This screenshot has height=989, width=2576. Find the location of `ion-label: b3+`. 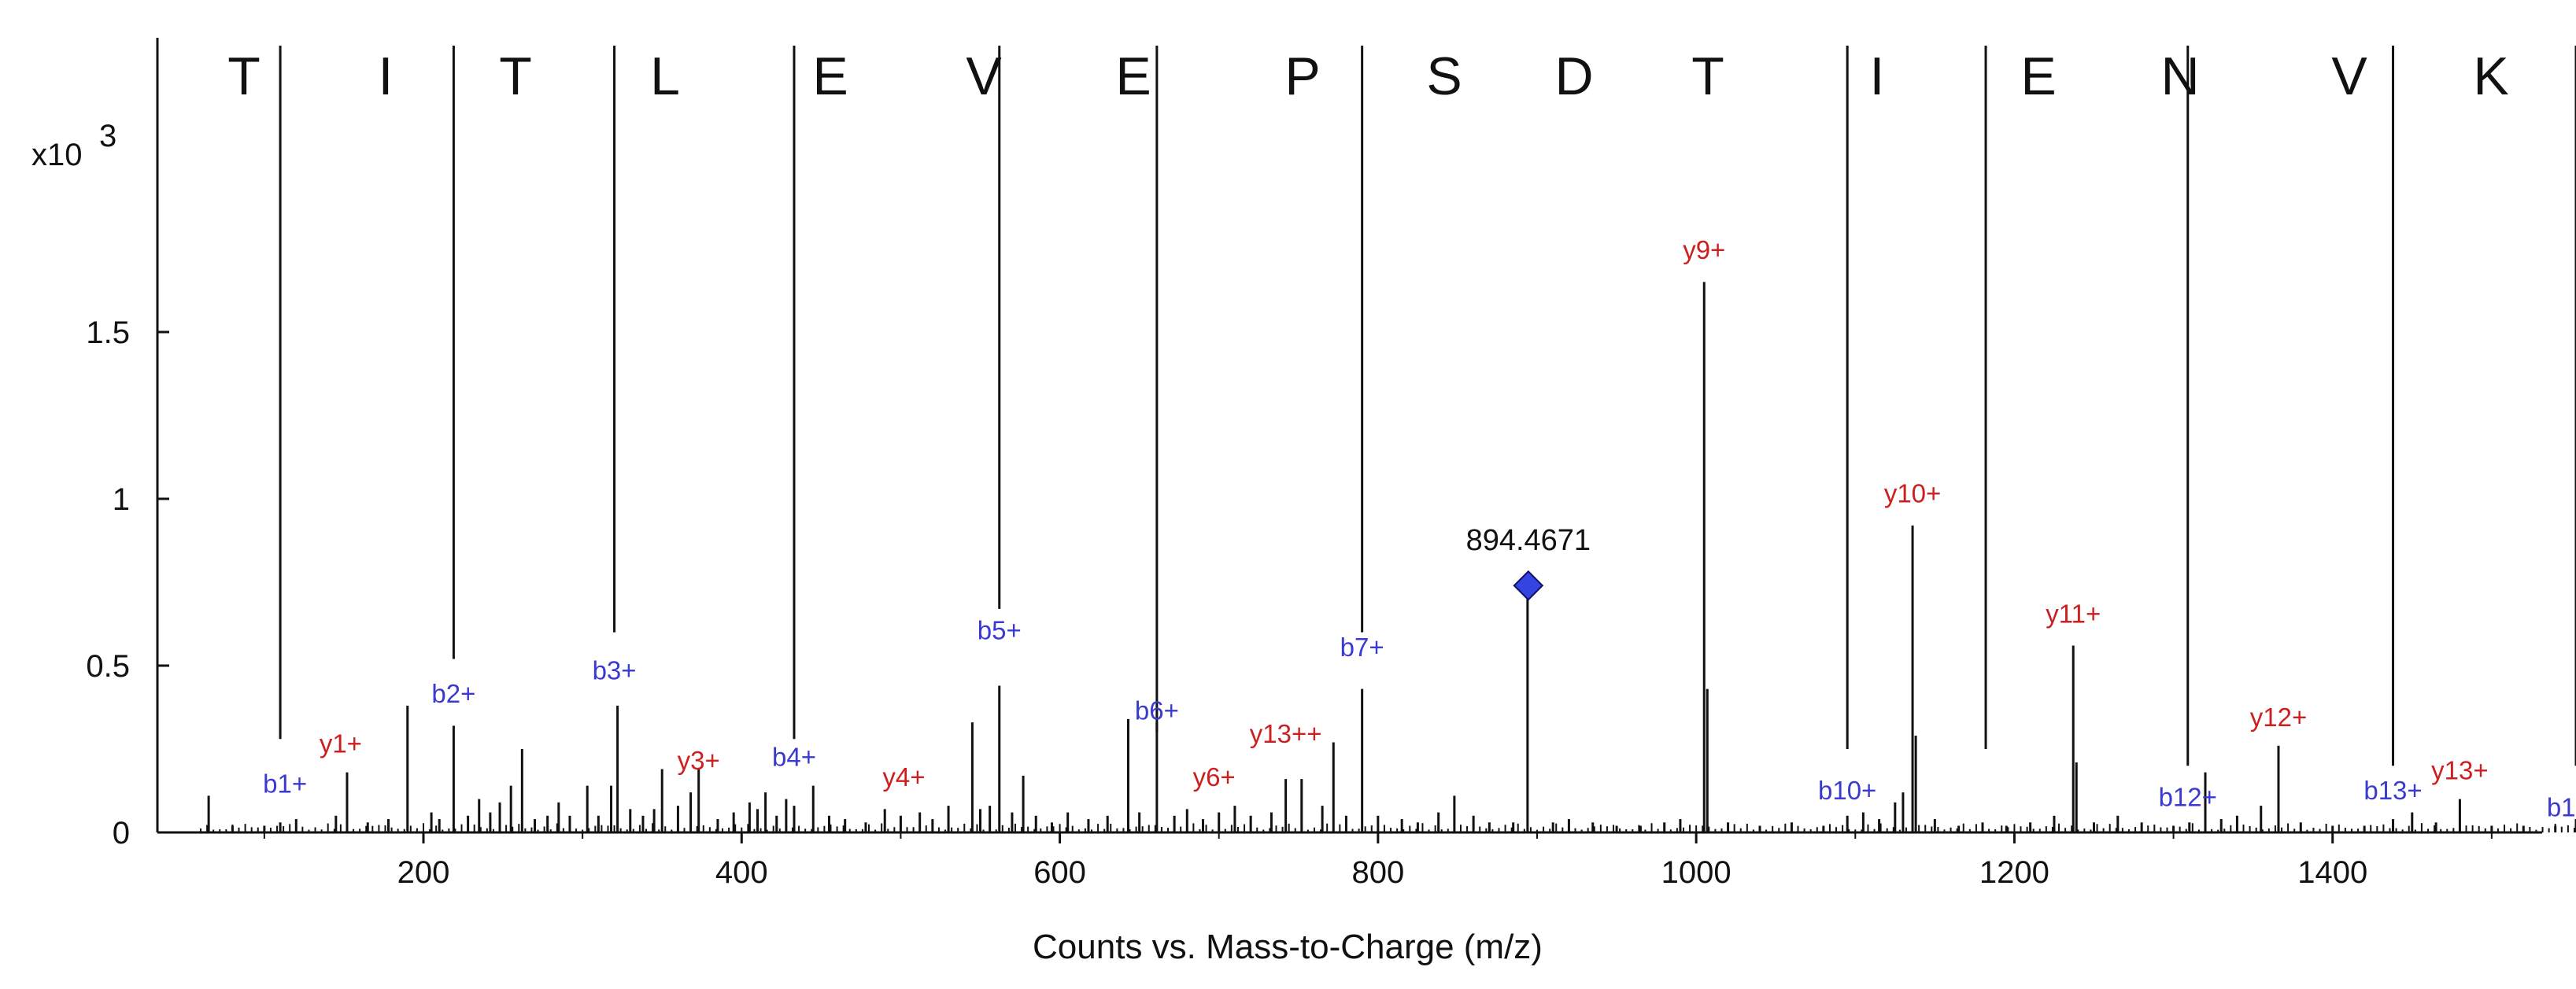

ion-label: b3+ is located at coordinates (615, 670).